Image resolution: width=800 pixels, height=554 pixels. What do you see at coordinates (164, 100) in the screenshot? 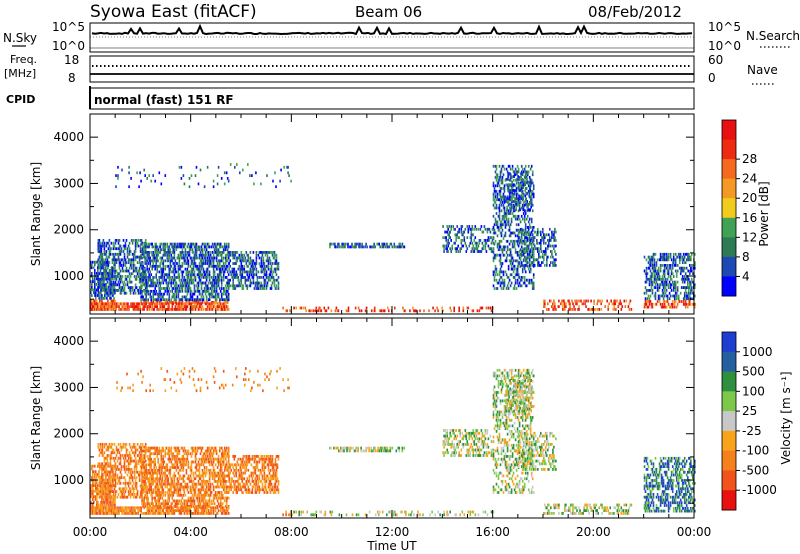
I see `cpid-text: normal (fast) 151 RF` at bounding box center [164, 100].